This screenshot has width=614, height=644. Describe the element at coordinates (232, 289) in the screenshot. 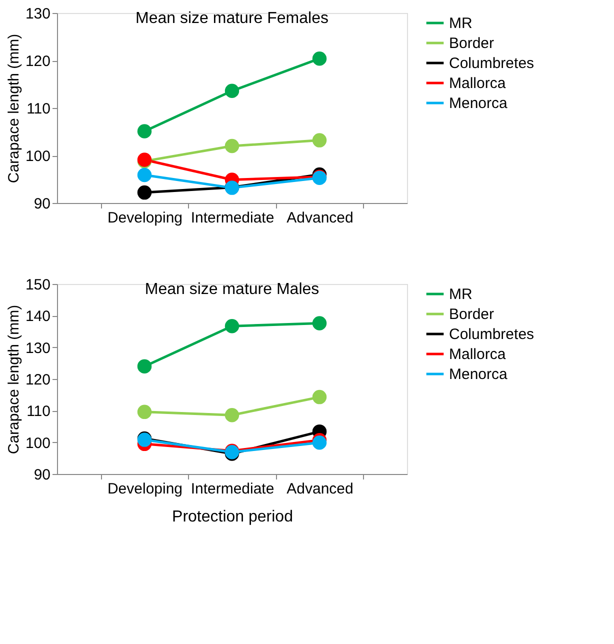

I see `chart-title: Mean size mature Males` at that location.